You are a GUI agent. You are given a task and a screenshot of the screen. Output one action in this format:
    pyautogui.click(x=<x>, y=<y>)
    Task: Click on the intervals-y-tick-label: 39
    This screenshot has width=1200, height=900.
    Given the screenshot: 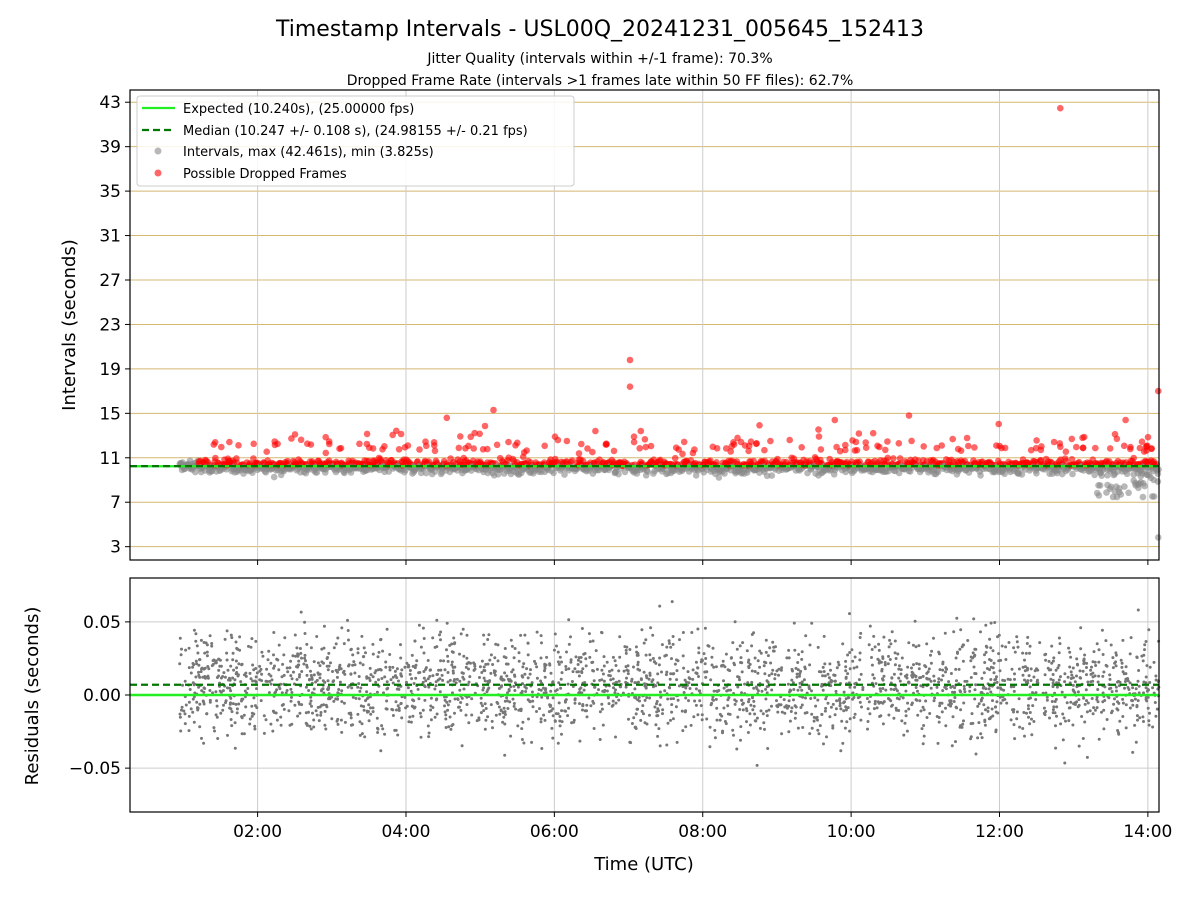 What is the action you would take?
    pyautogui.click(x=110, y=148)
    